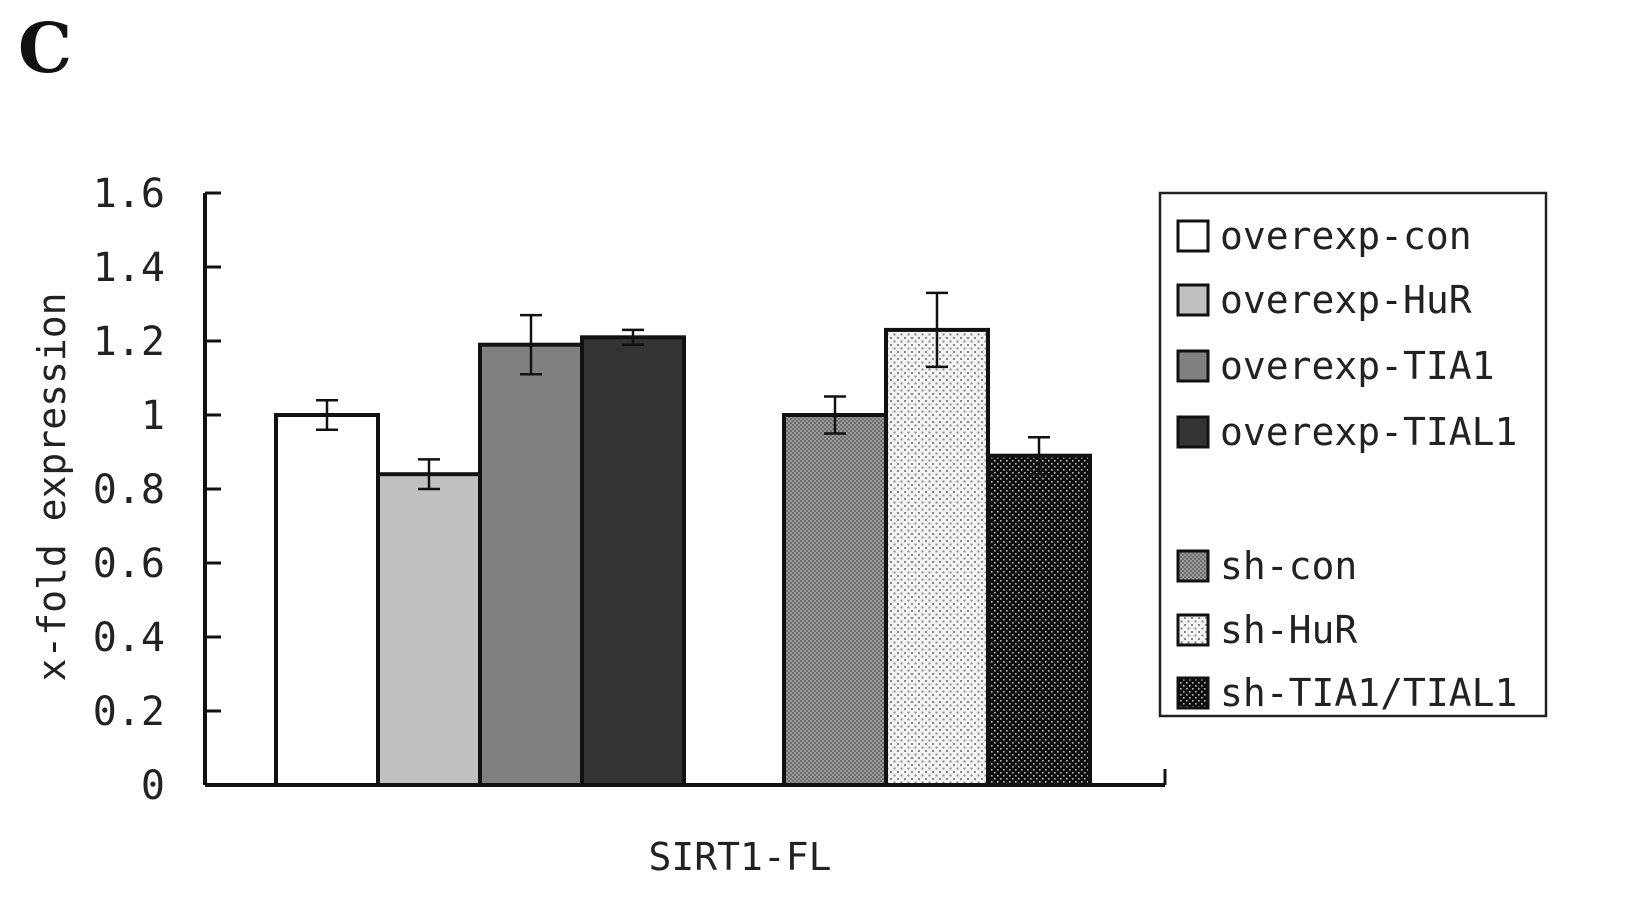  Describe the element at coordinates (129, 638) in the screenshot. I see `y-tick-label: 0.4` at that location.